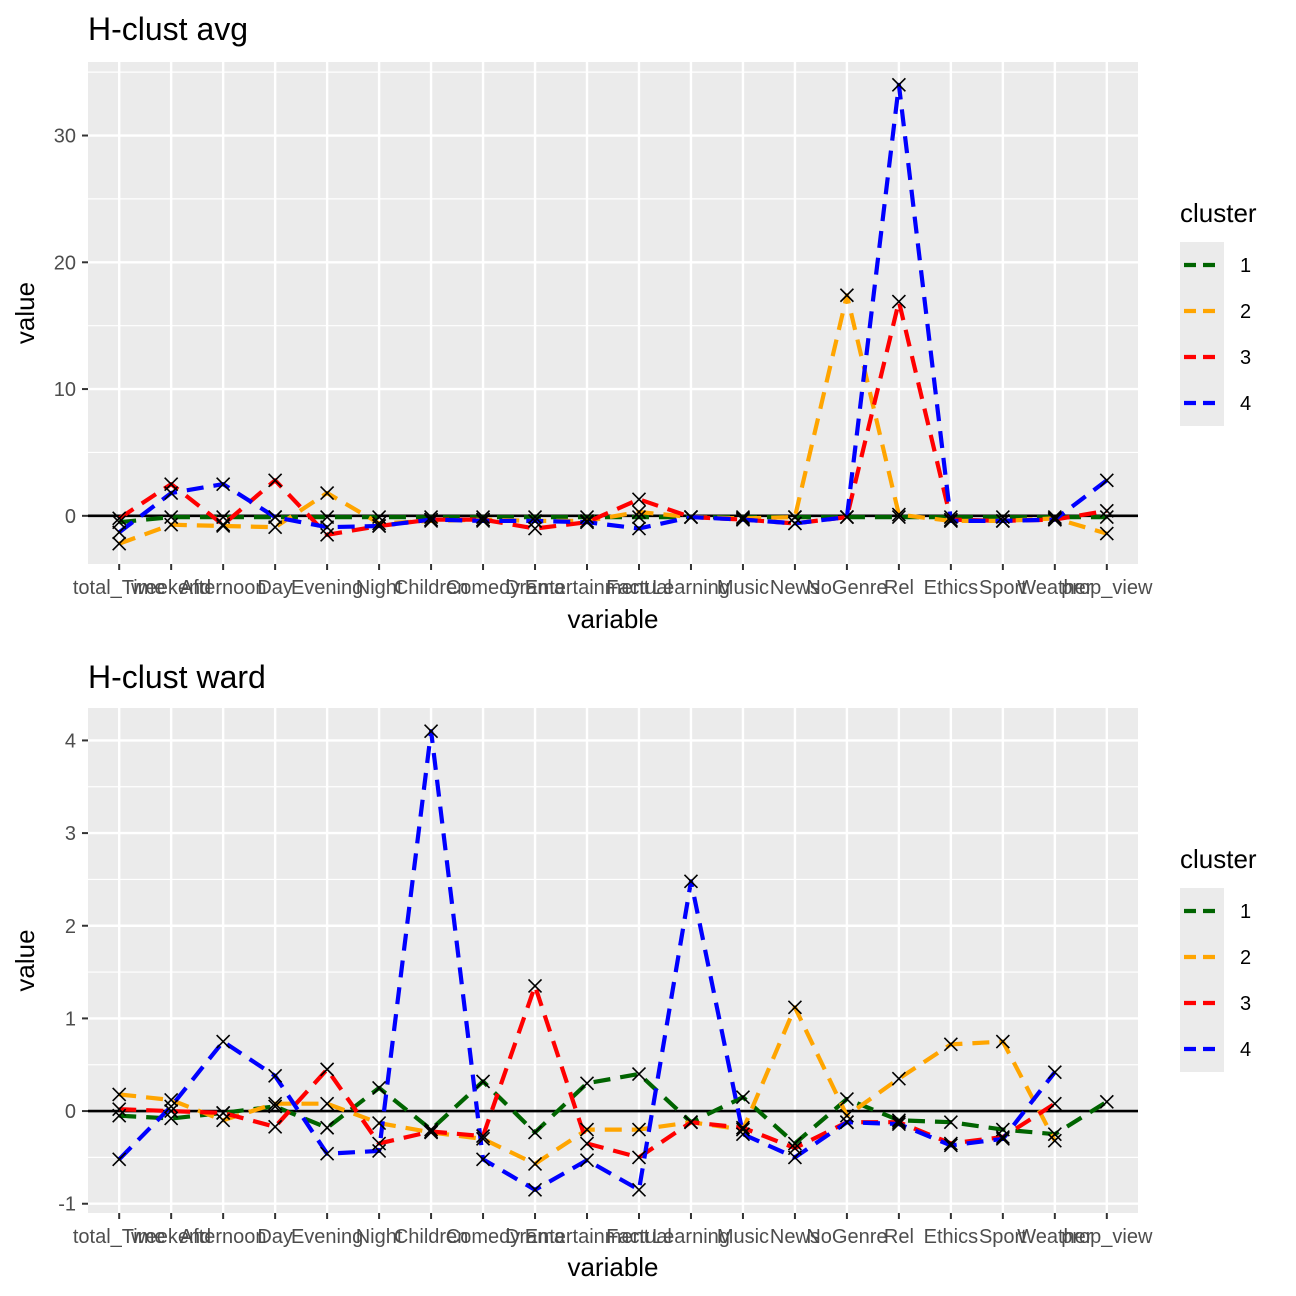 The image size is (1296, 1296). Describe the element at coordinates (170, 588) in the screenshot. I see `x-tick-label: weekend` at that location.